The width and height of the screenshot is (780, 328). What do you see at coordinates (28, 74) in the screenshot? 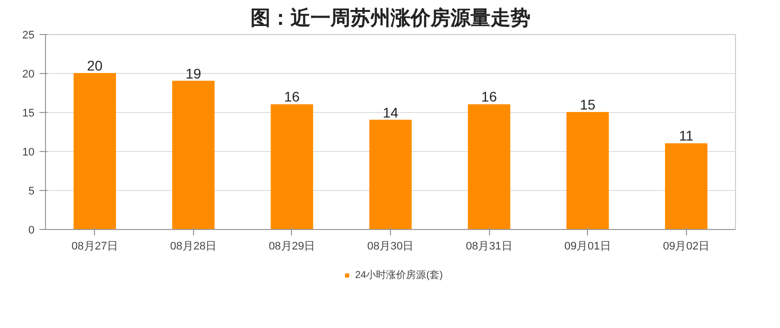
I see `y-tick-label: 20` at bounding box center [28, 74].